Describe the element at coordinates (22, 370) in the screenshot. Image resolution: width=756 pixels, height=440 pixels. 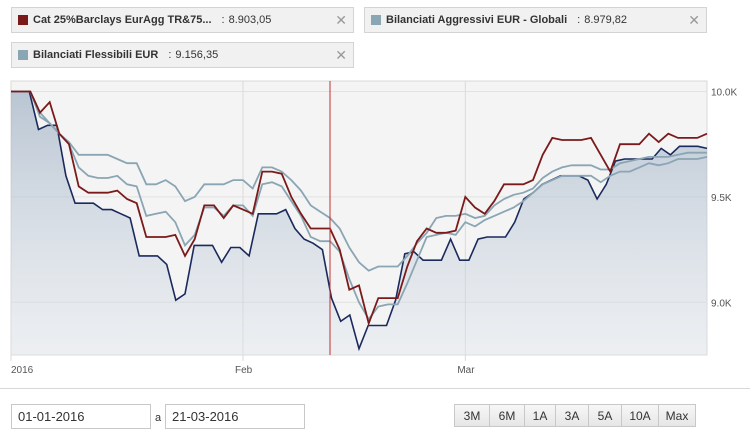
I see `x-tick-label: 2016` at that location.